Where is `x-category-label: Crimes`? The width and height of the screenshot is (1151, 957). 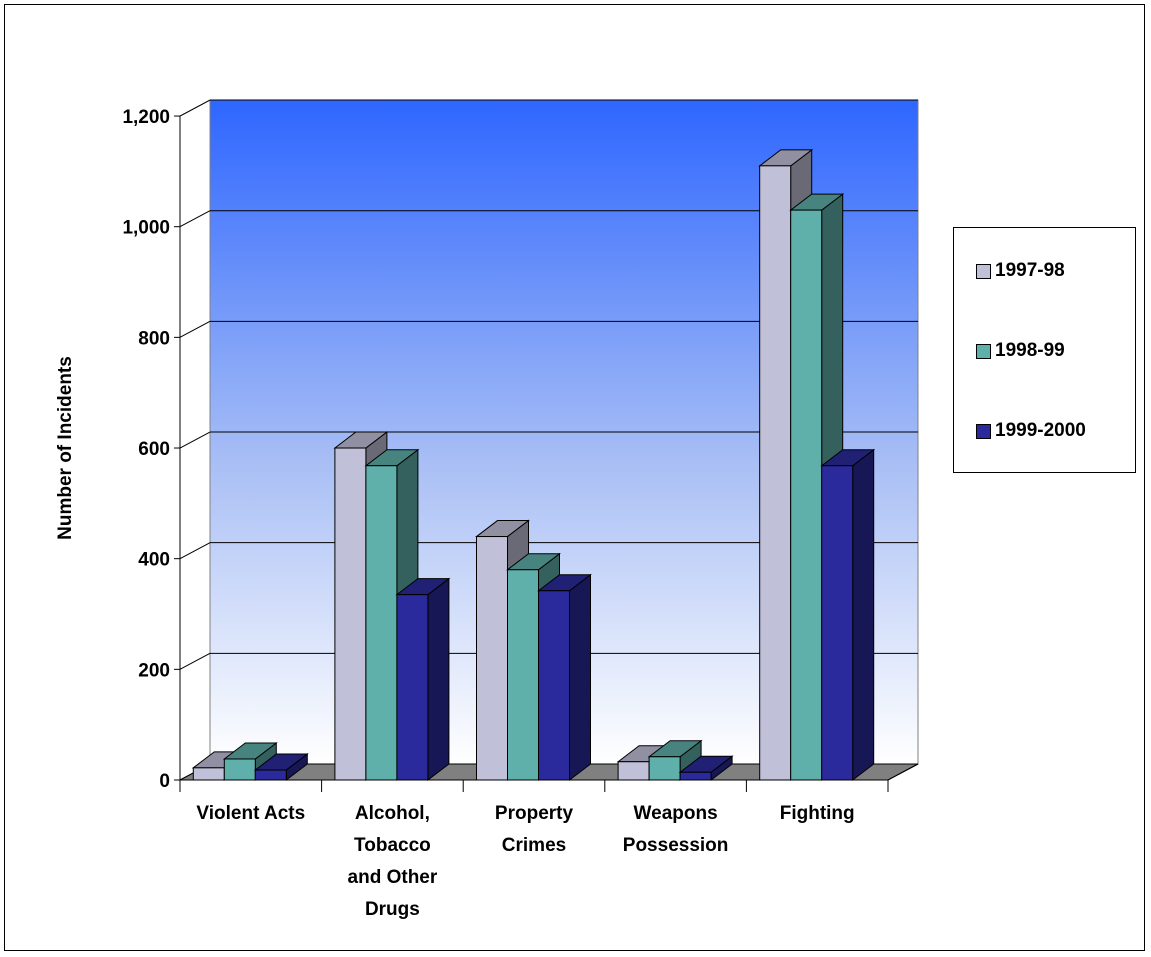
x-category-label: Crimes is located at coordinates (534, 845).